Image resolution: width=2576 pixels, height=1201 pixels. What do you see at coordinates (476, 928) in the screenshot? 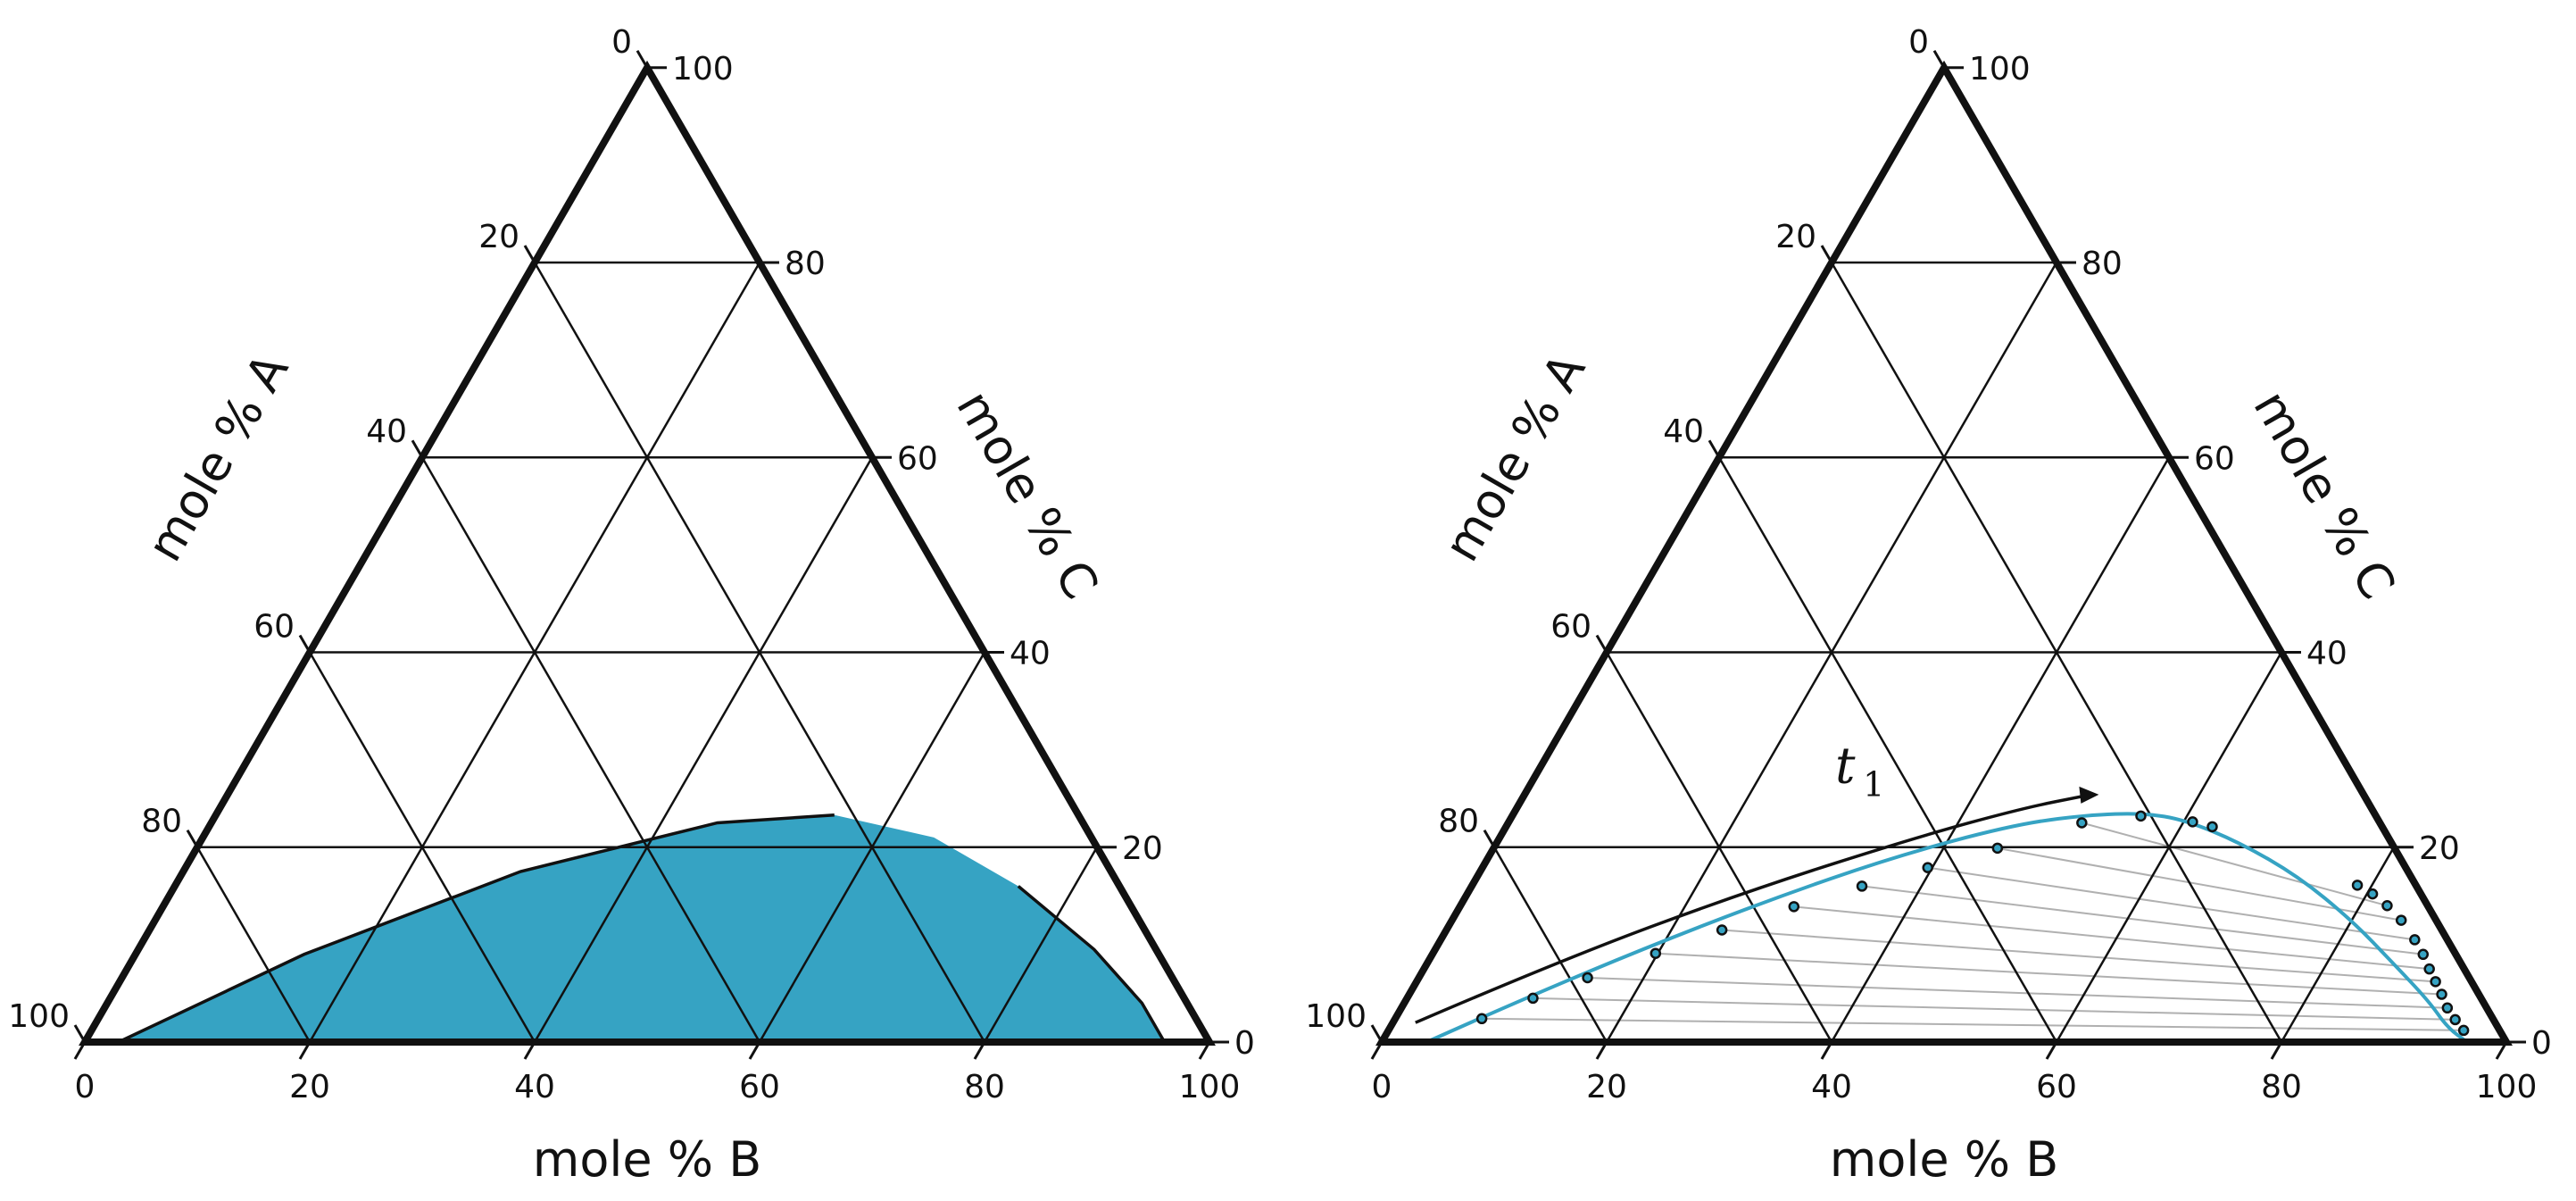
I see `region-boundary-left` at bounding box center [476, 928].